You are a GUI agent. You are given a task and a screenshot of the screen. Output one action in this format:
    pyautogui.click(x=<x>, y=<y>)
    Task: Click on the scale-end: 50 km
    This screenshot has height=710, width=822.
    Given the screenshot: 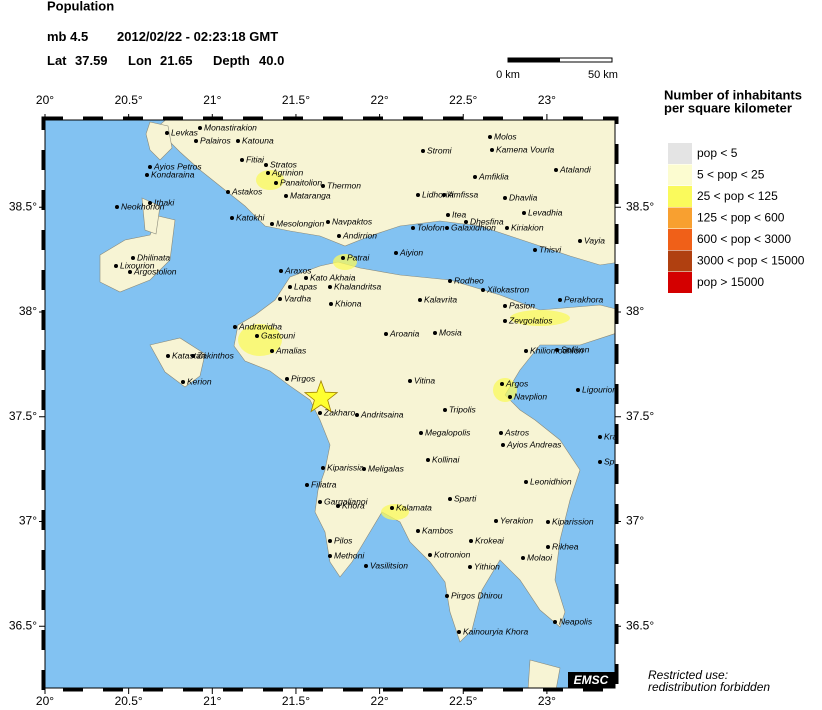 What is the action you would take?
    pyautogui.click(x=603, y=75)
    